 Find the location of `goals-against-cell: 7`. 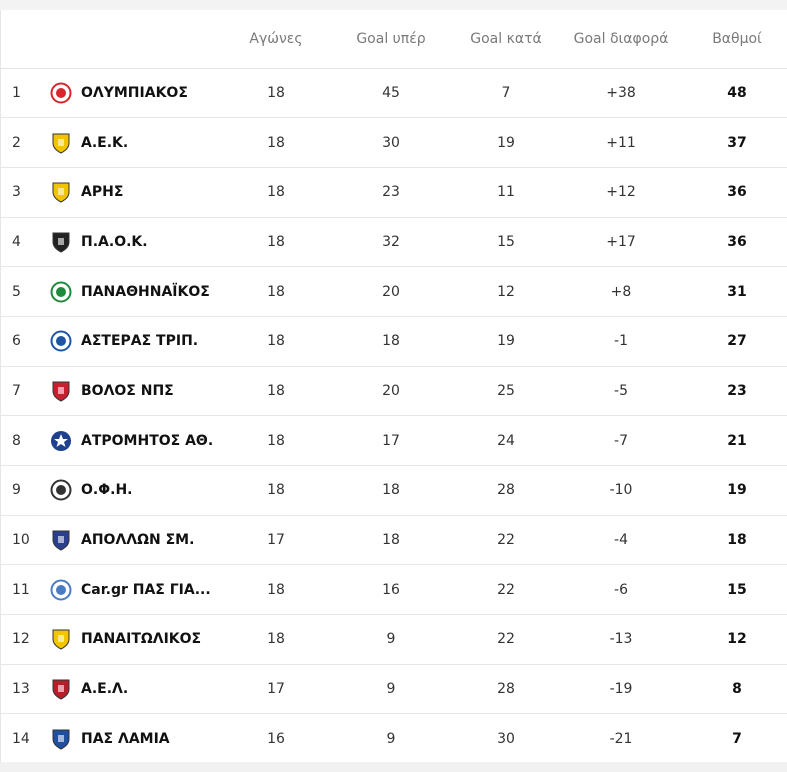

goals-against-cell: 7 is located at coordinates (506, 92).